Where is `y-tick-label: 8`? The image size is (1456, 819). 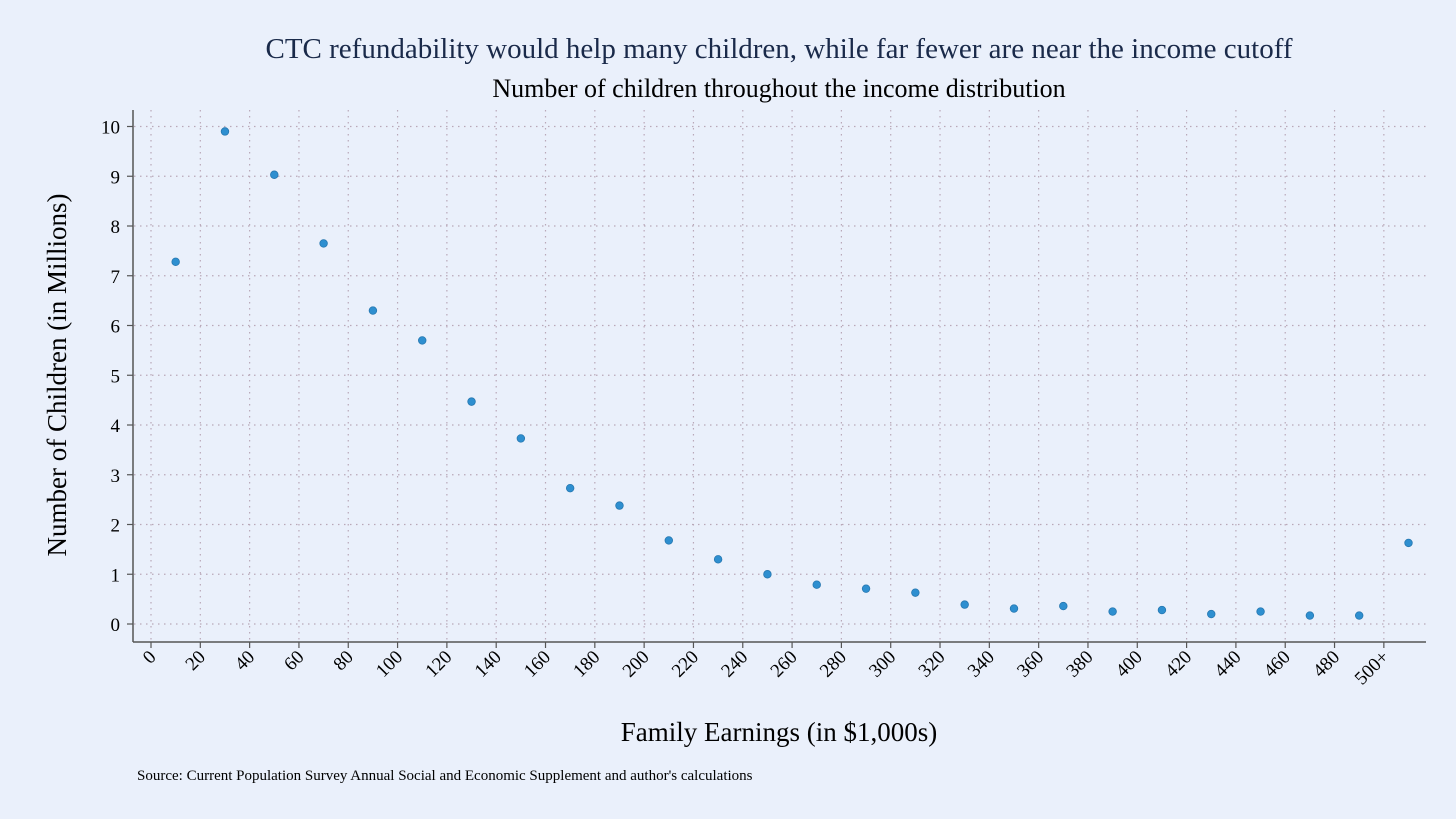
y-tick-label: 8 is located at coordinates (116, 227).